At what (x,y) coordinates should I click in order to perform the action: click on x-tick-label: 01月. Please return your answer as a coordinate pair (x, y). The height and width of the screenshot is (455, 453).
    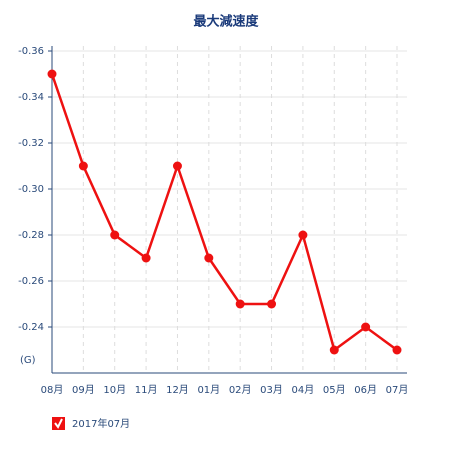
    Looking at the image, I should click on (208, 390).